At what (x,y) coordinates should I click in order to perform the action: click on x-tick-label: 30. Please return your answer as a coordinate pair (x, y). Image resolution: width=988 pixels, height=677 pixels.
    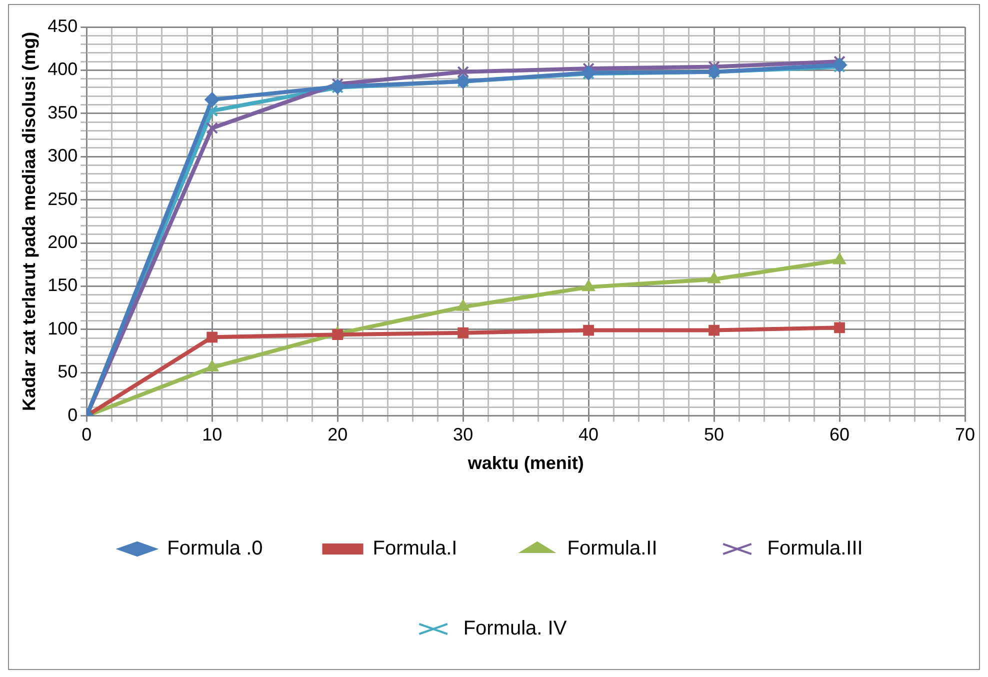
    Looking at the image, I should click on (463, 434).